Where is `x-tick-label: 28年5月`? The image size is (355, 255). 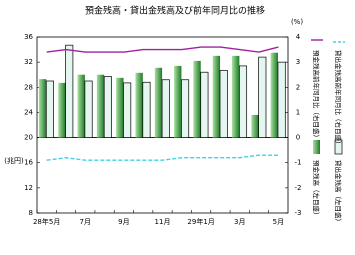 x-tick-label: 28年5月 is located at coordinates (46, 221).